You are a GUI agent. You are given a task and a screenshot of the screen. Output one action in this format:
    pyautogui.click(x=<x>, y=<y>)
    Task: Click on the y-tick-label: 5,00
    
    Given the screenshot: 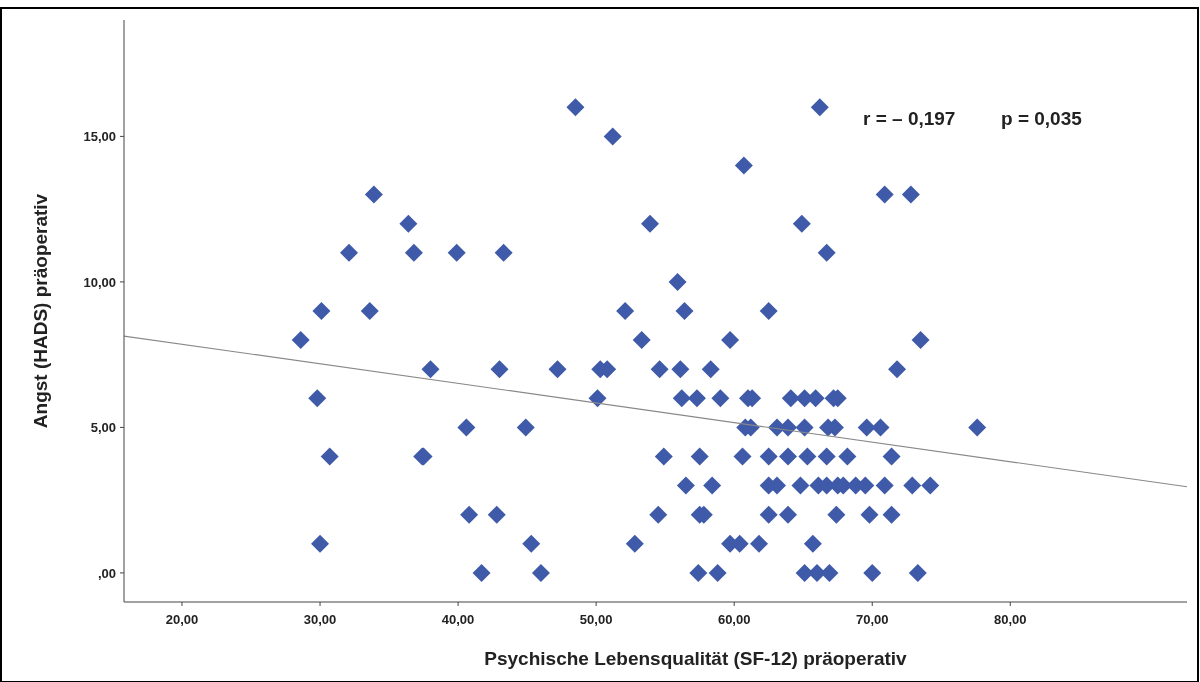 What is the action you would take?
    pyautogui.click(x=103, y=428)
    